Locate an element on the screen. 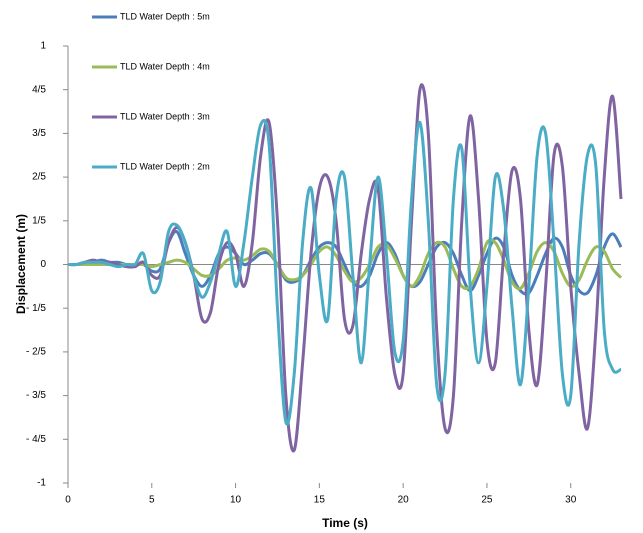 Image resolution: width=643 pixels, height=533 pixels. y-axis-title: Displacement (m) is located at coordinates (21, 264).